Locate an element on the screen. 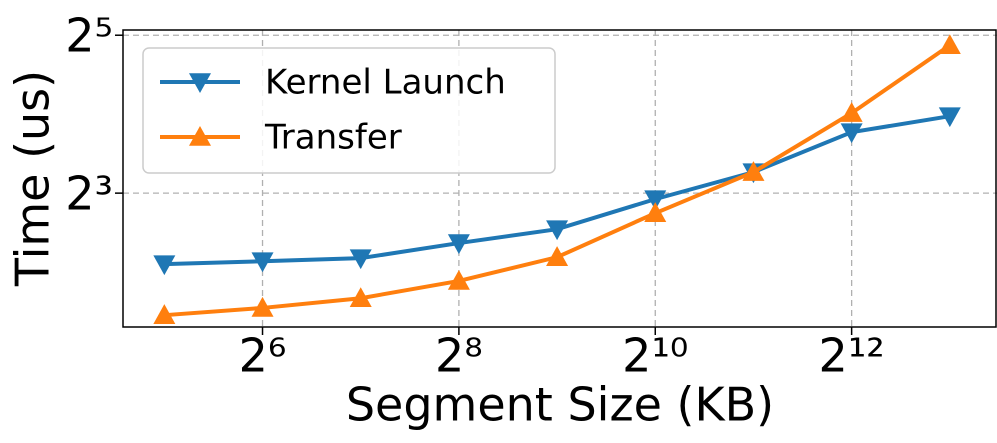  x-tick-label: 2⁶ is located at coordinates (263, 356).